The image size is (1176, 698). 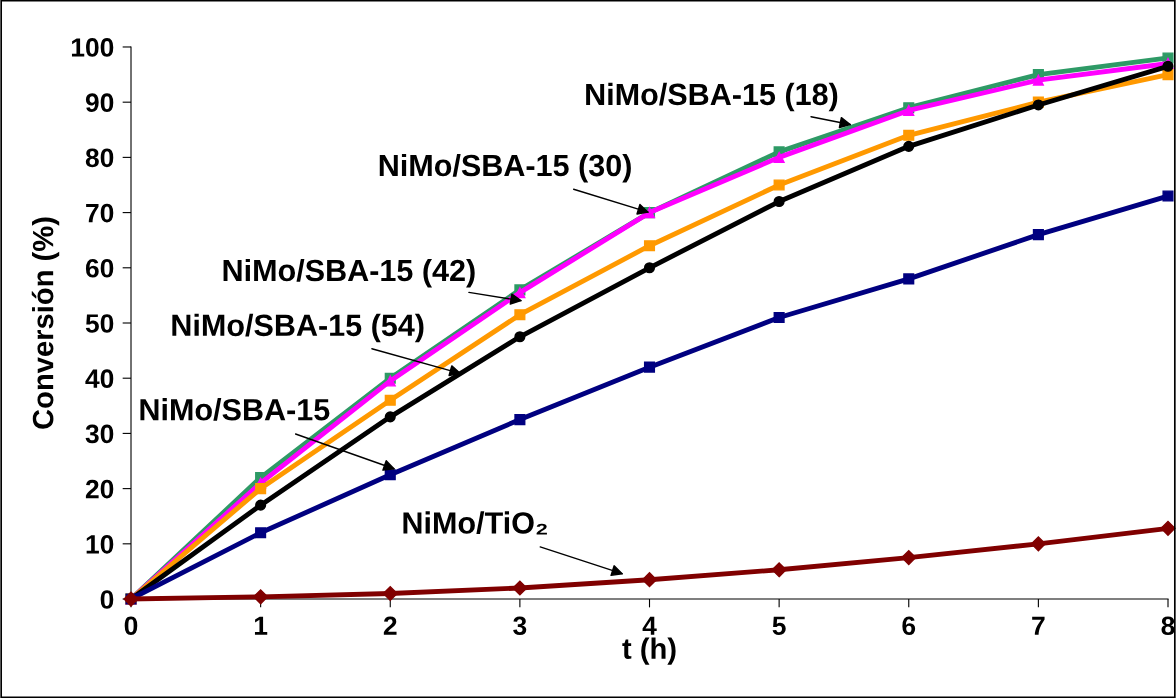 I want to click on x-tick-label: 1, so click(x=261, y=625).